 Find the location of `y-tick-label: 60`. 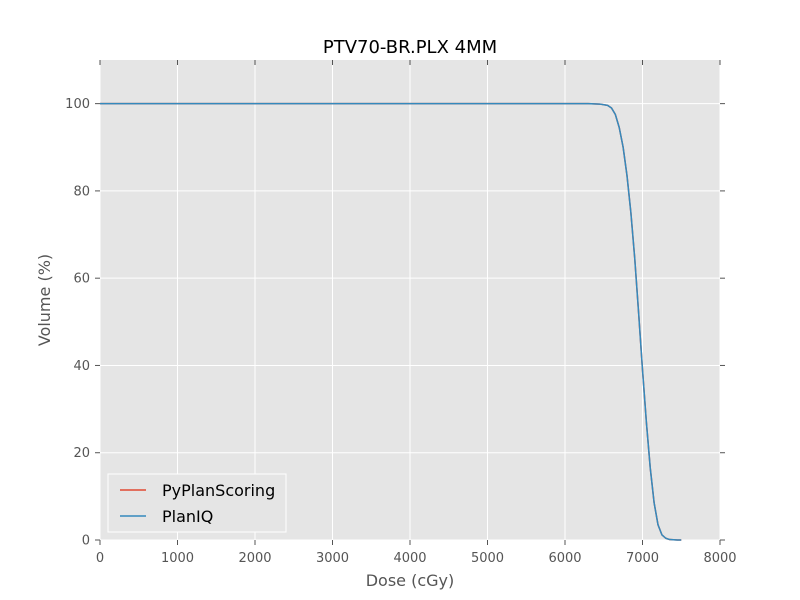

y-tick-label: 60 is located at coordinates (81, 279).